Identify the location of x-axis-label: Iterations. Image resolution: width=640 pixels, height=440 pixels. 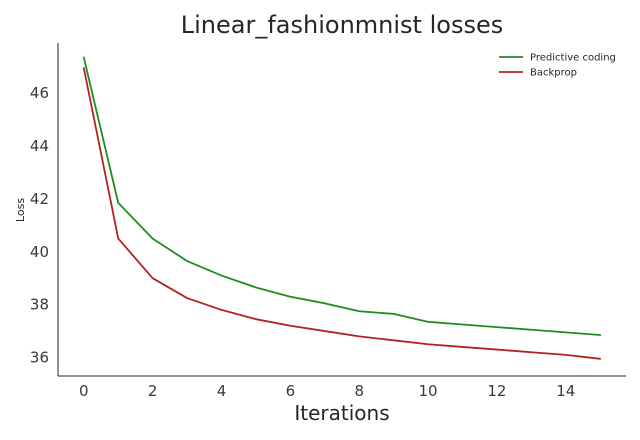
(341, 413).